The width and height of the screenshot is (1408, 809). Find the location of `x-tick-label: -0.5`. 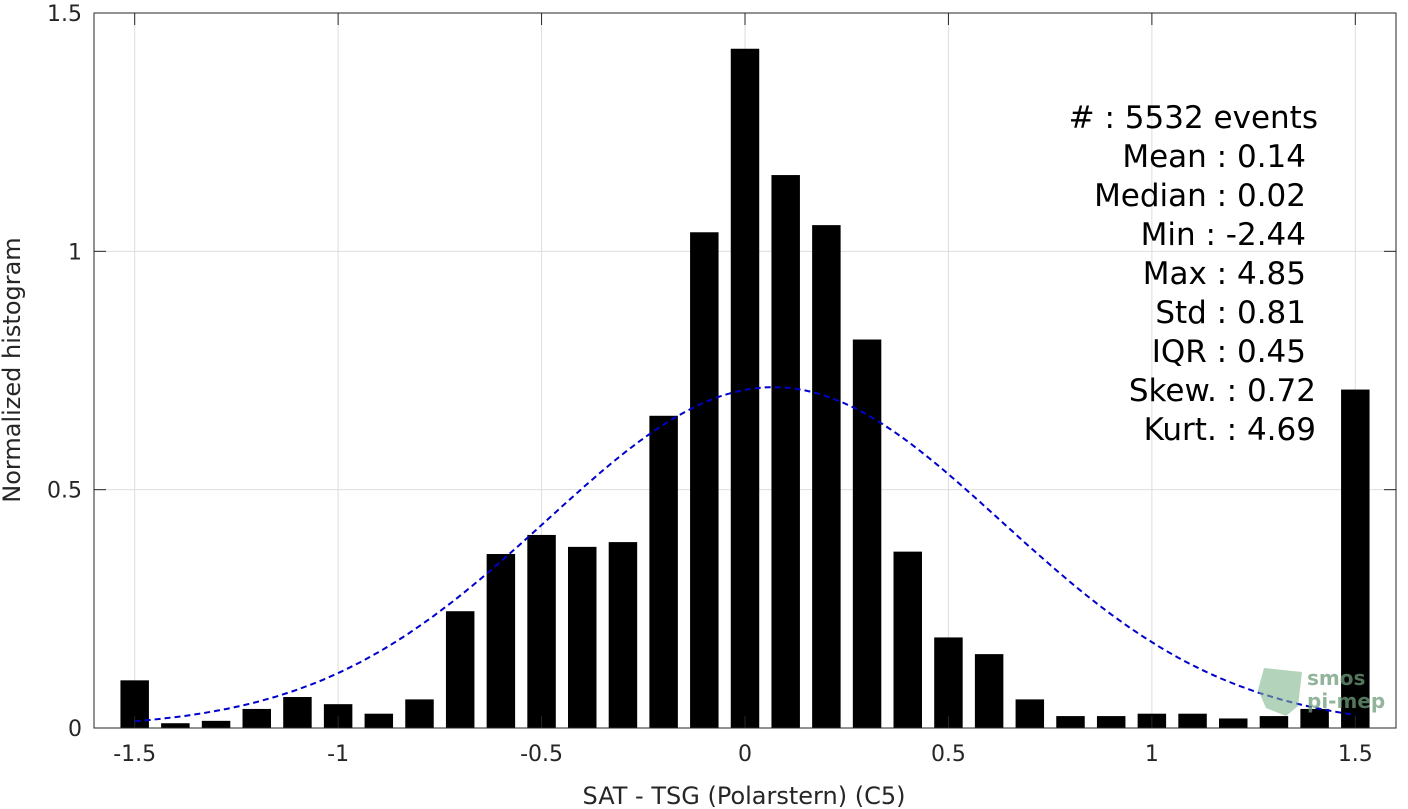

x-tick-label: -0.5 is located at coordinates (541, 754).